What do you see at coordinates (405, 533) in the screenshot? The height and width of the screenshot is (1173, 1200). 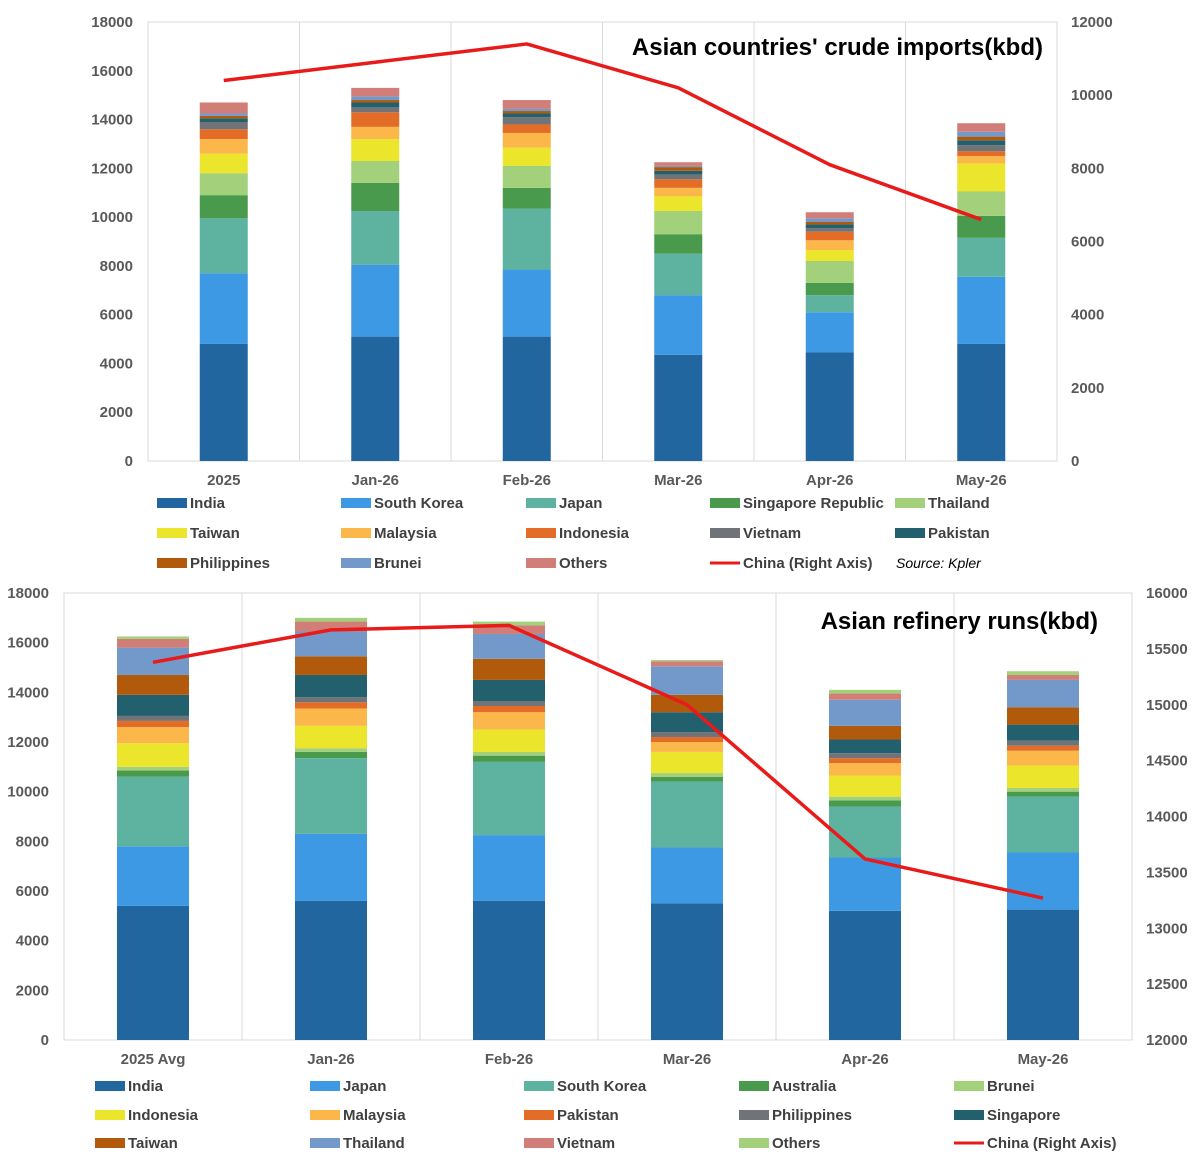 I see `legend-label-malaysia: Malaysia` at bounding box center [405, 533].